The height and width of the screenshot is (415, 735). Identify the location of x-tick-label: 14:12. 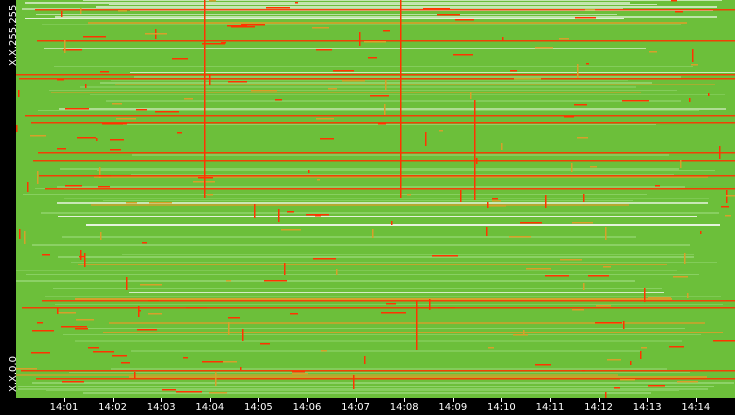
(599, 407).